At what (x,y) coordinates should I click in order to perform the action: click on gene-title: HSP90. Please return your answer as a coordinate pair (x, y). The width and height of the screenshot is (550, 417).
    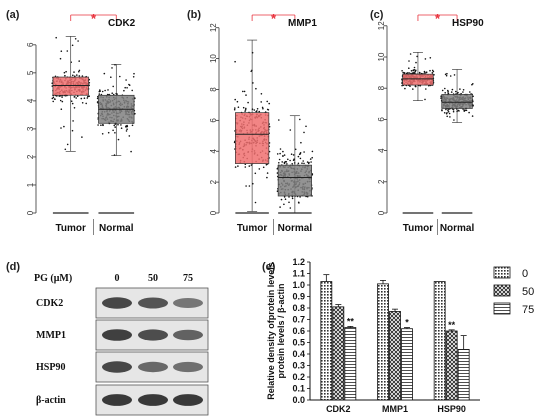
    Looking at the image, I should click on (468, 23).